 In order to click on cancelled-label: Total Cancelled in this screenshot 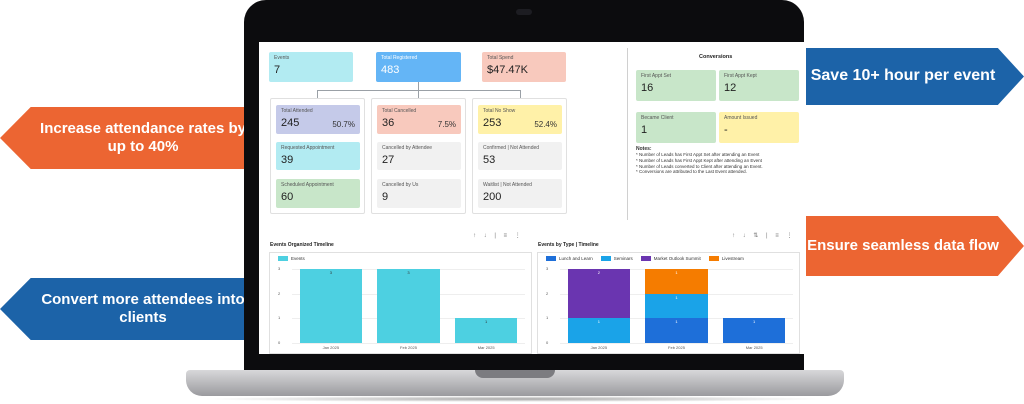, I will do `click(399, 111)`.